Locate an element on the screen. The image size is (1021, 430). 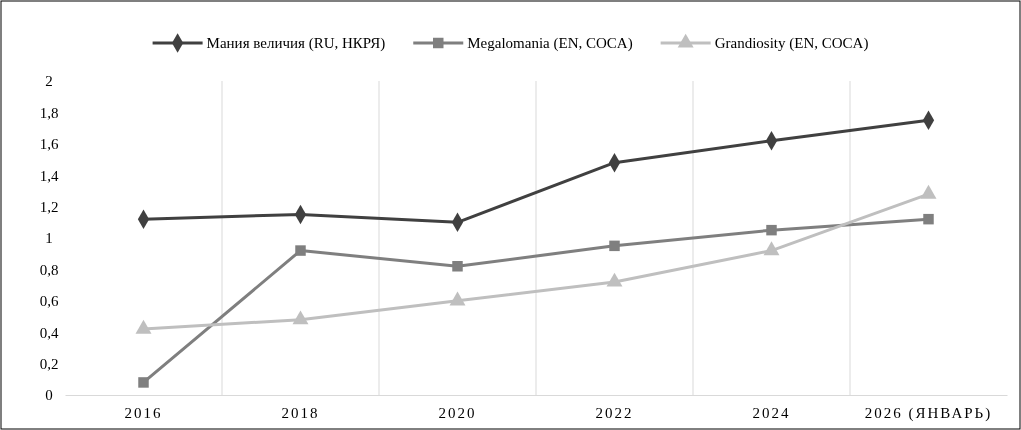
x-tick-label: 2018 is located at coordinates (300, 412).